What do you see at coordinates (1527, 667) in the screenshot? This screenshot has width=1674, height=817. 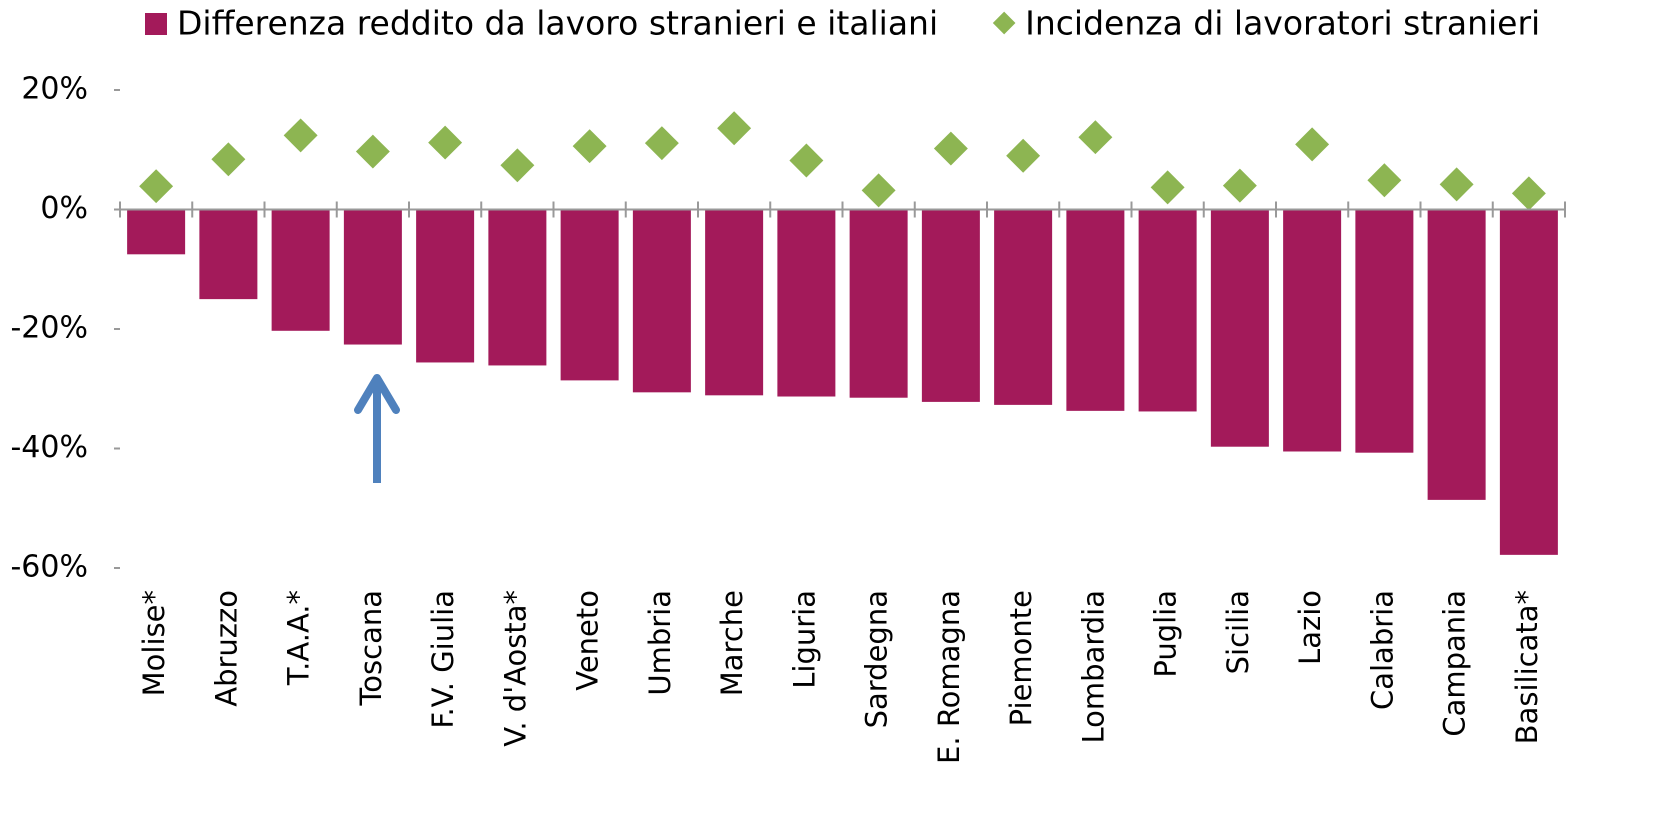 I see `x-tick-label: Basilicata*` at bounding box center [1527, 667].